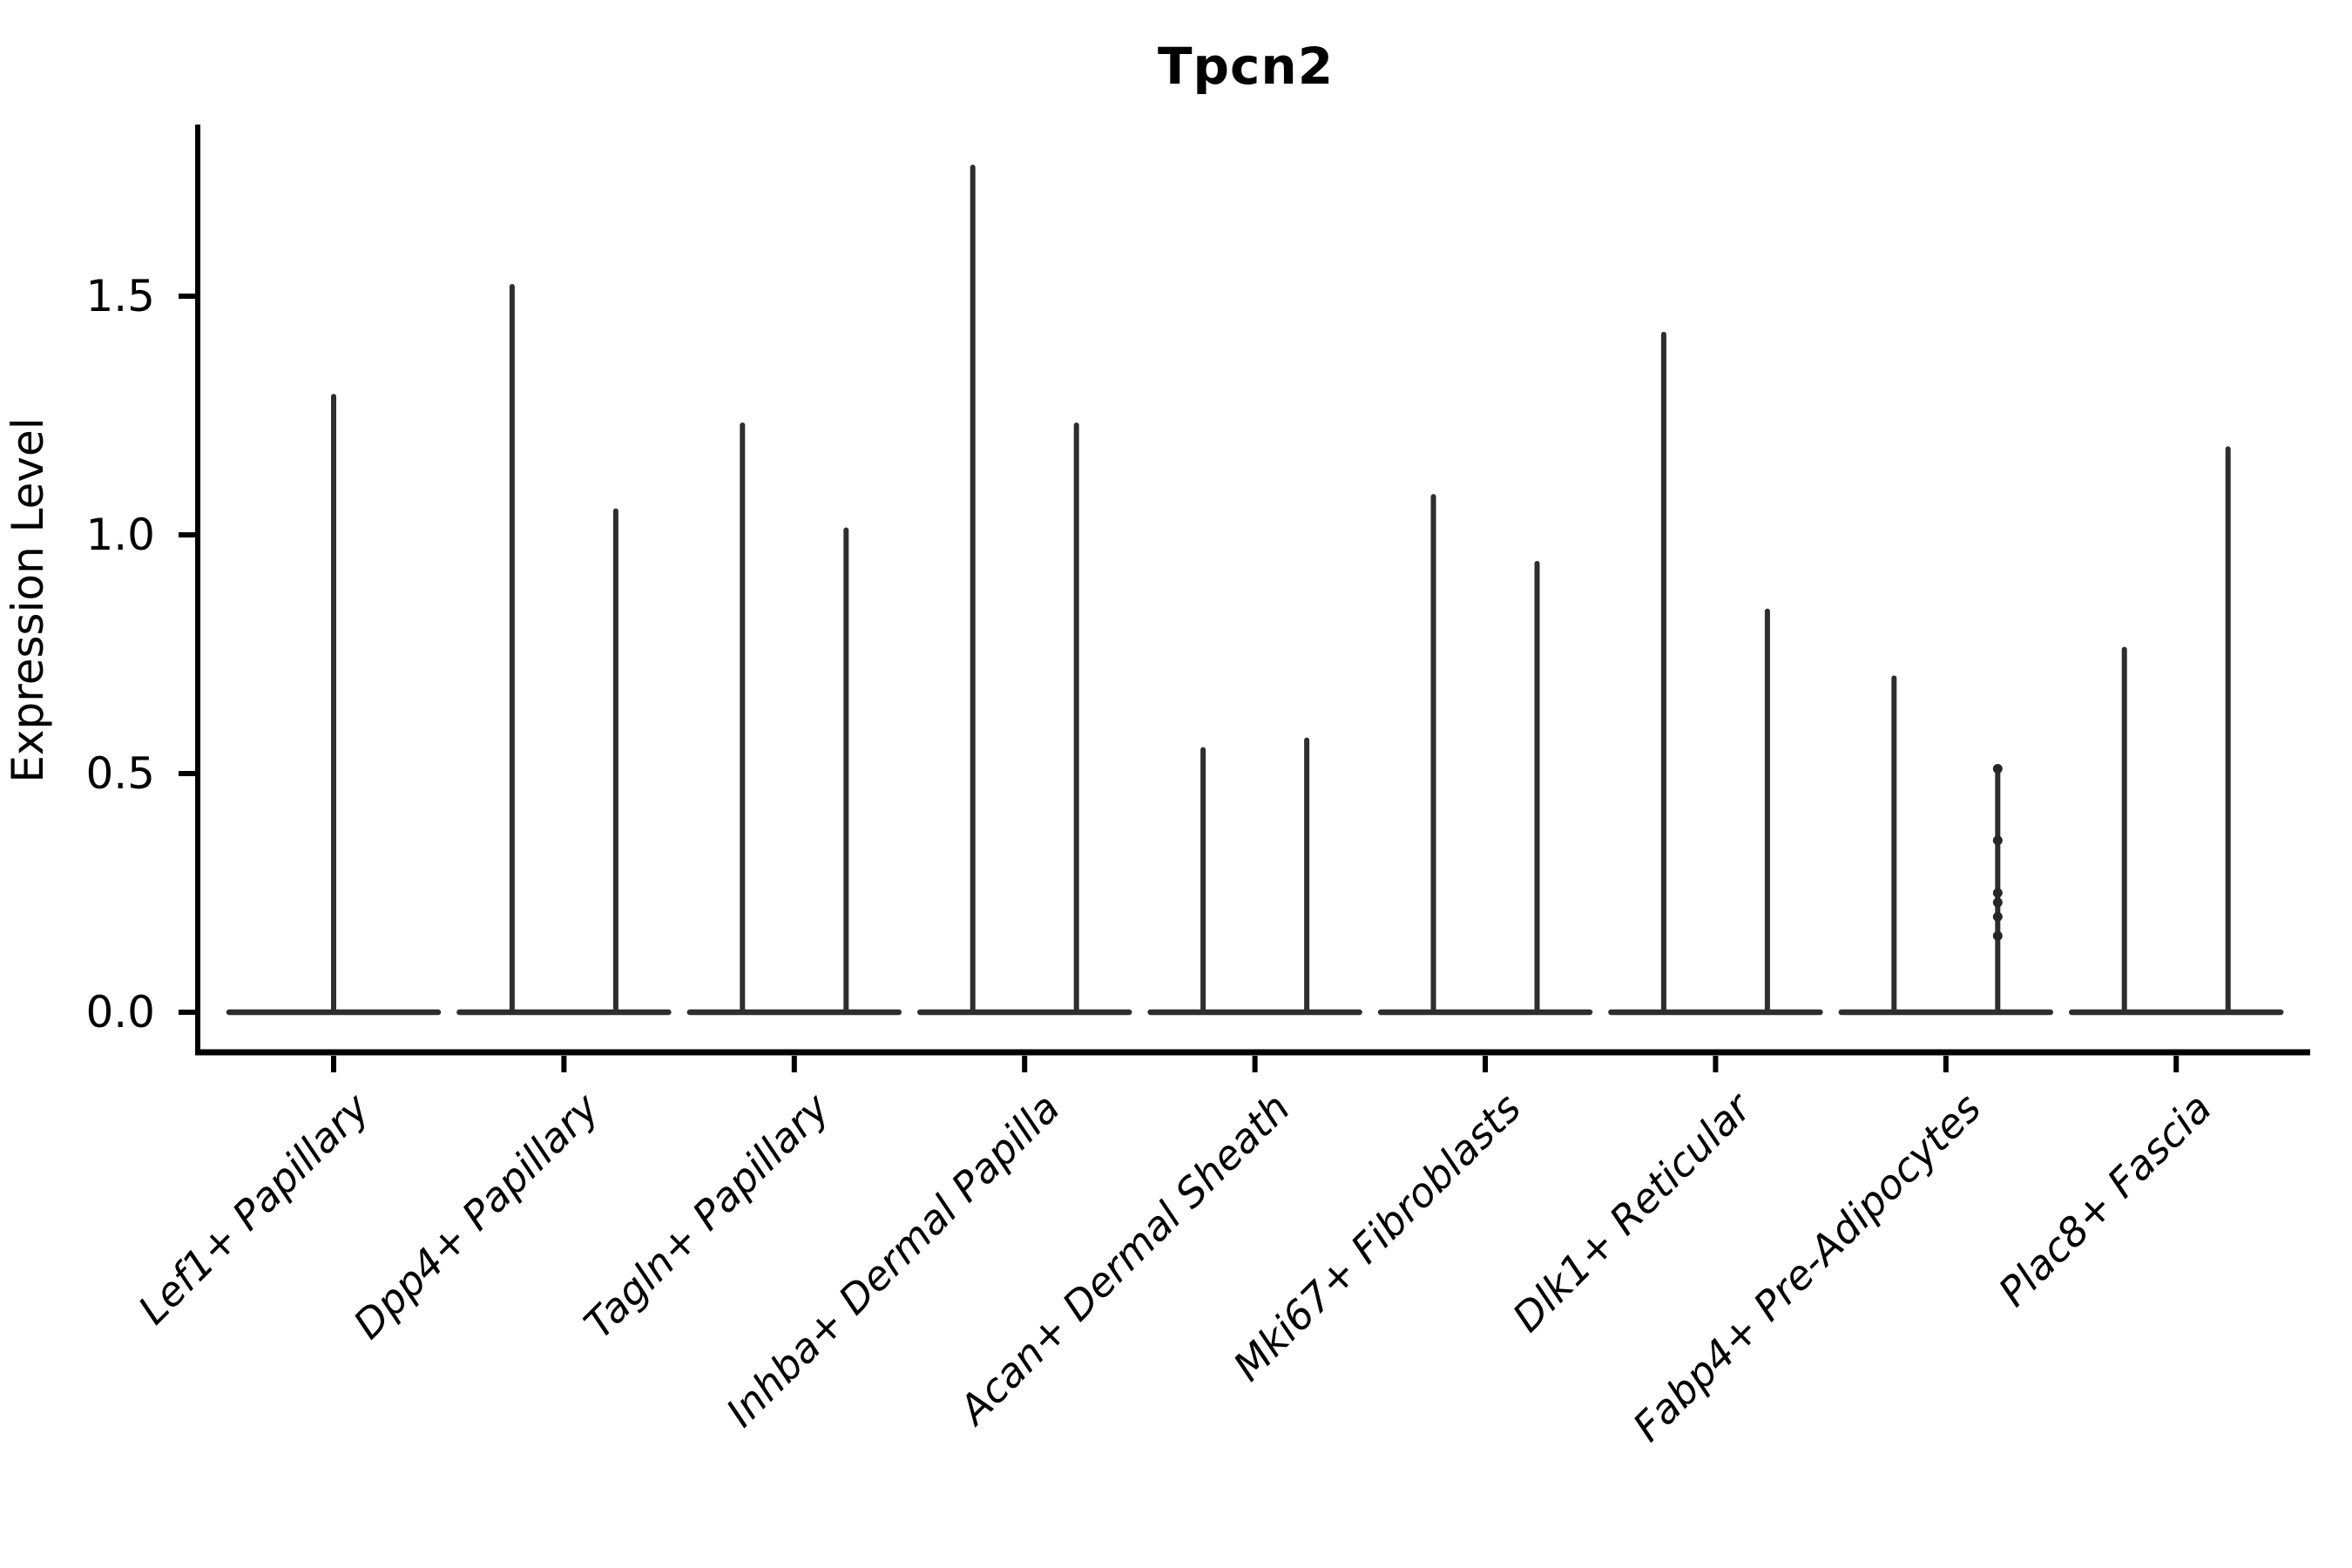 The height and width of the screenshot is (1568, 2352). I want to click on y-tick-label: 0.5, so click(120, 773).